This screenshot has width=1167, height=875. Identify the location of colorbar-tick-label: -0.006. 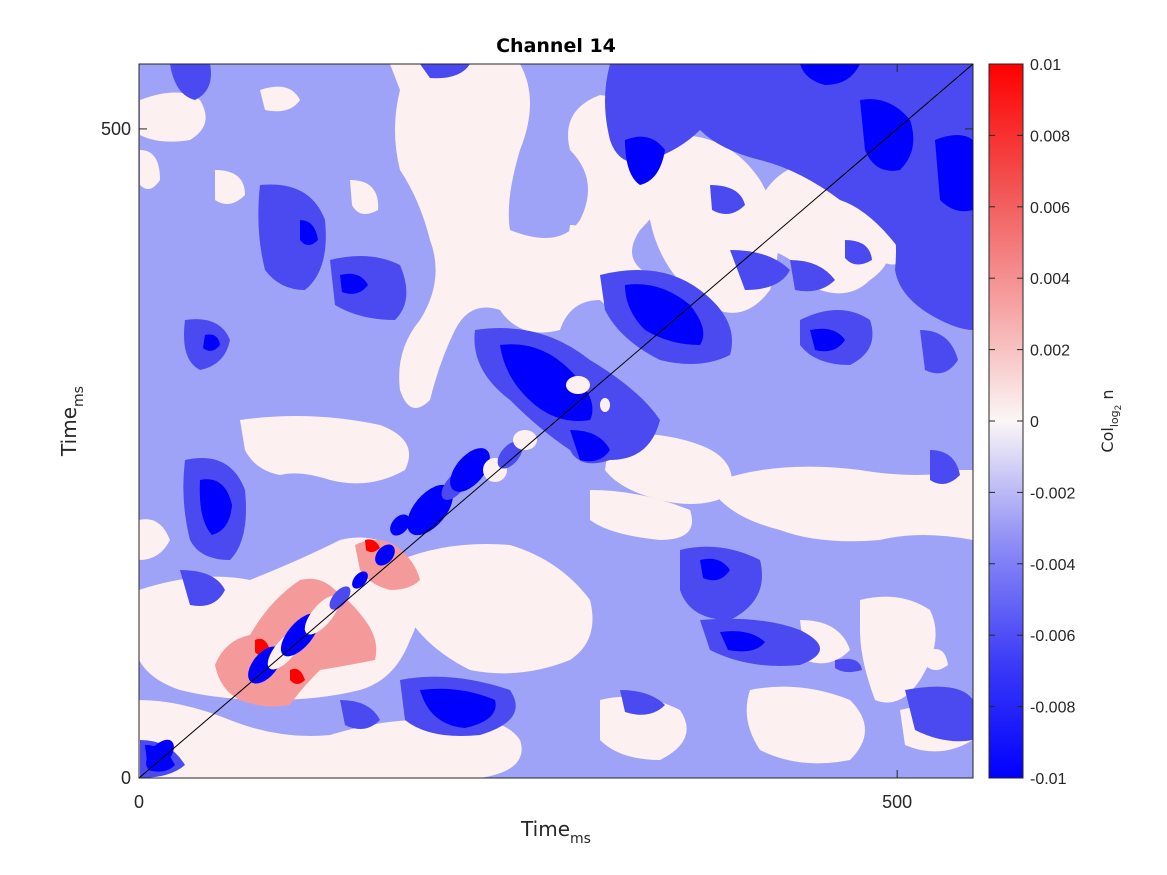
(1052, 636).